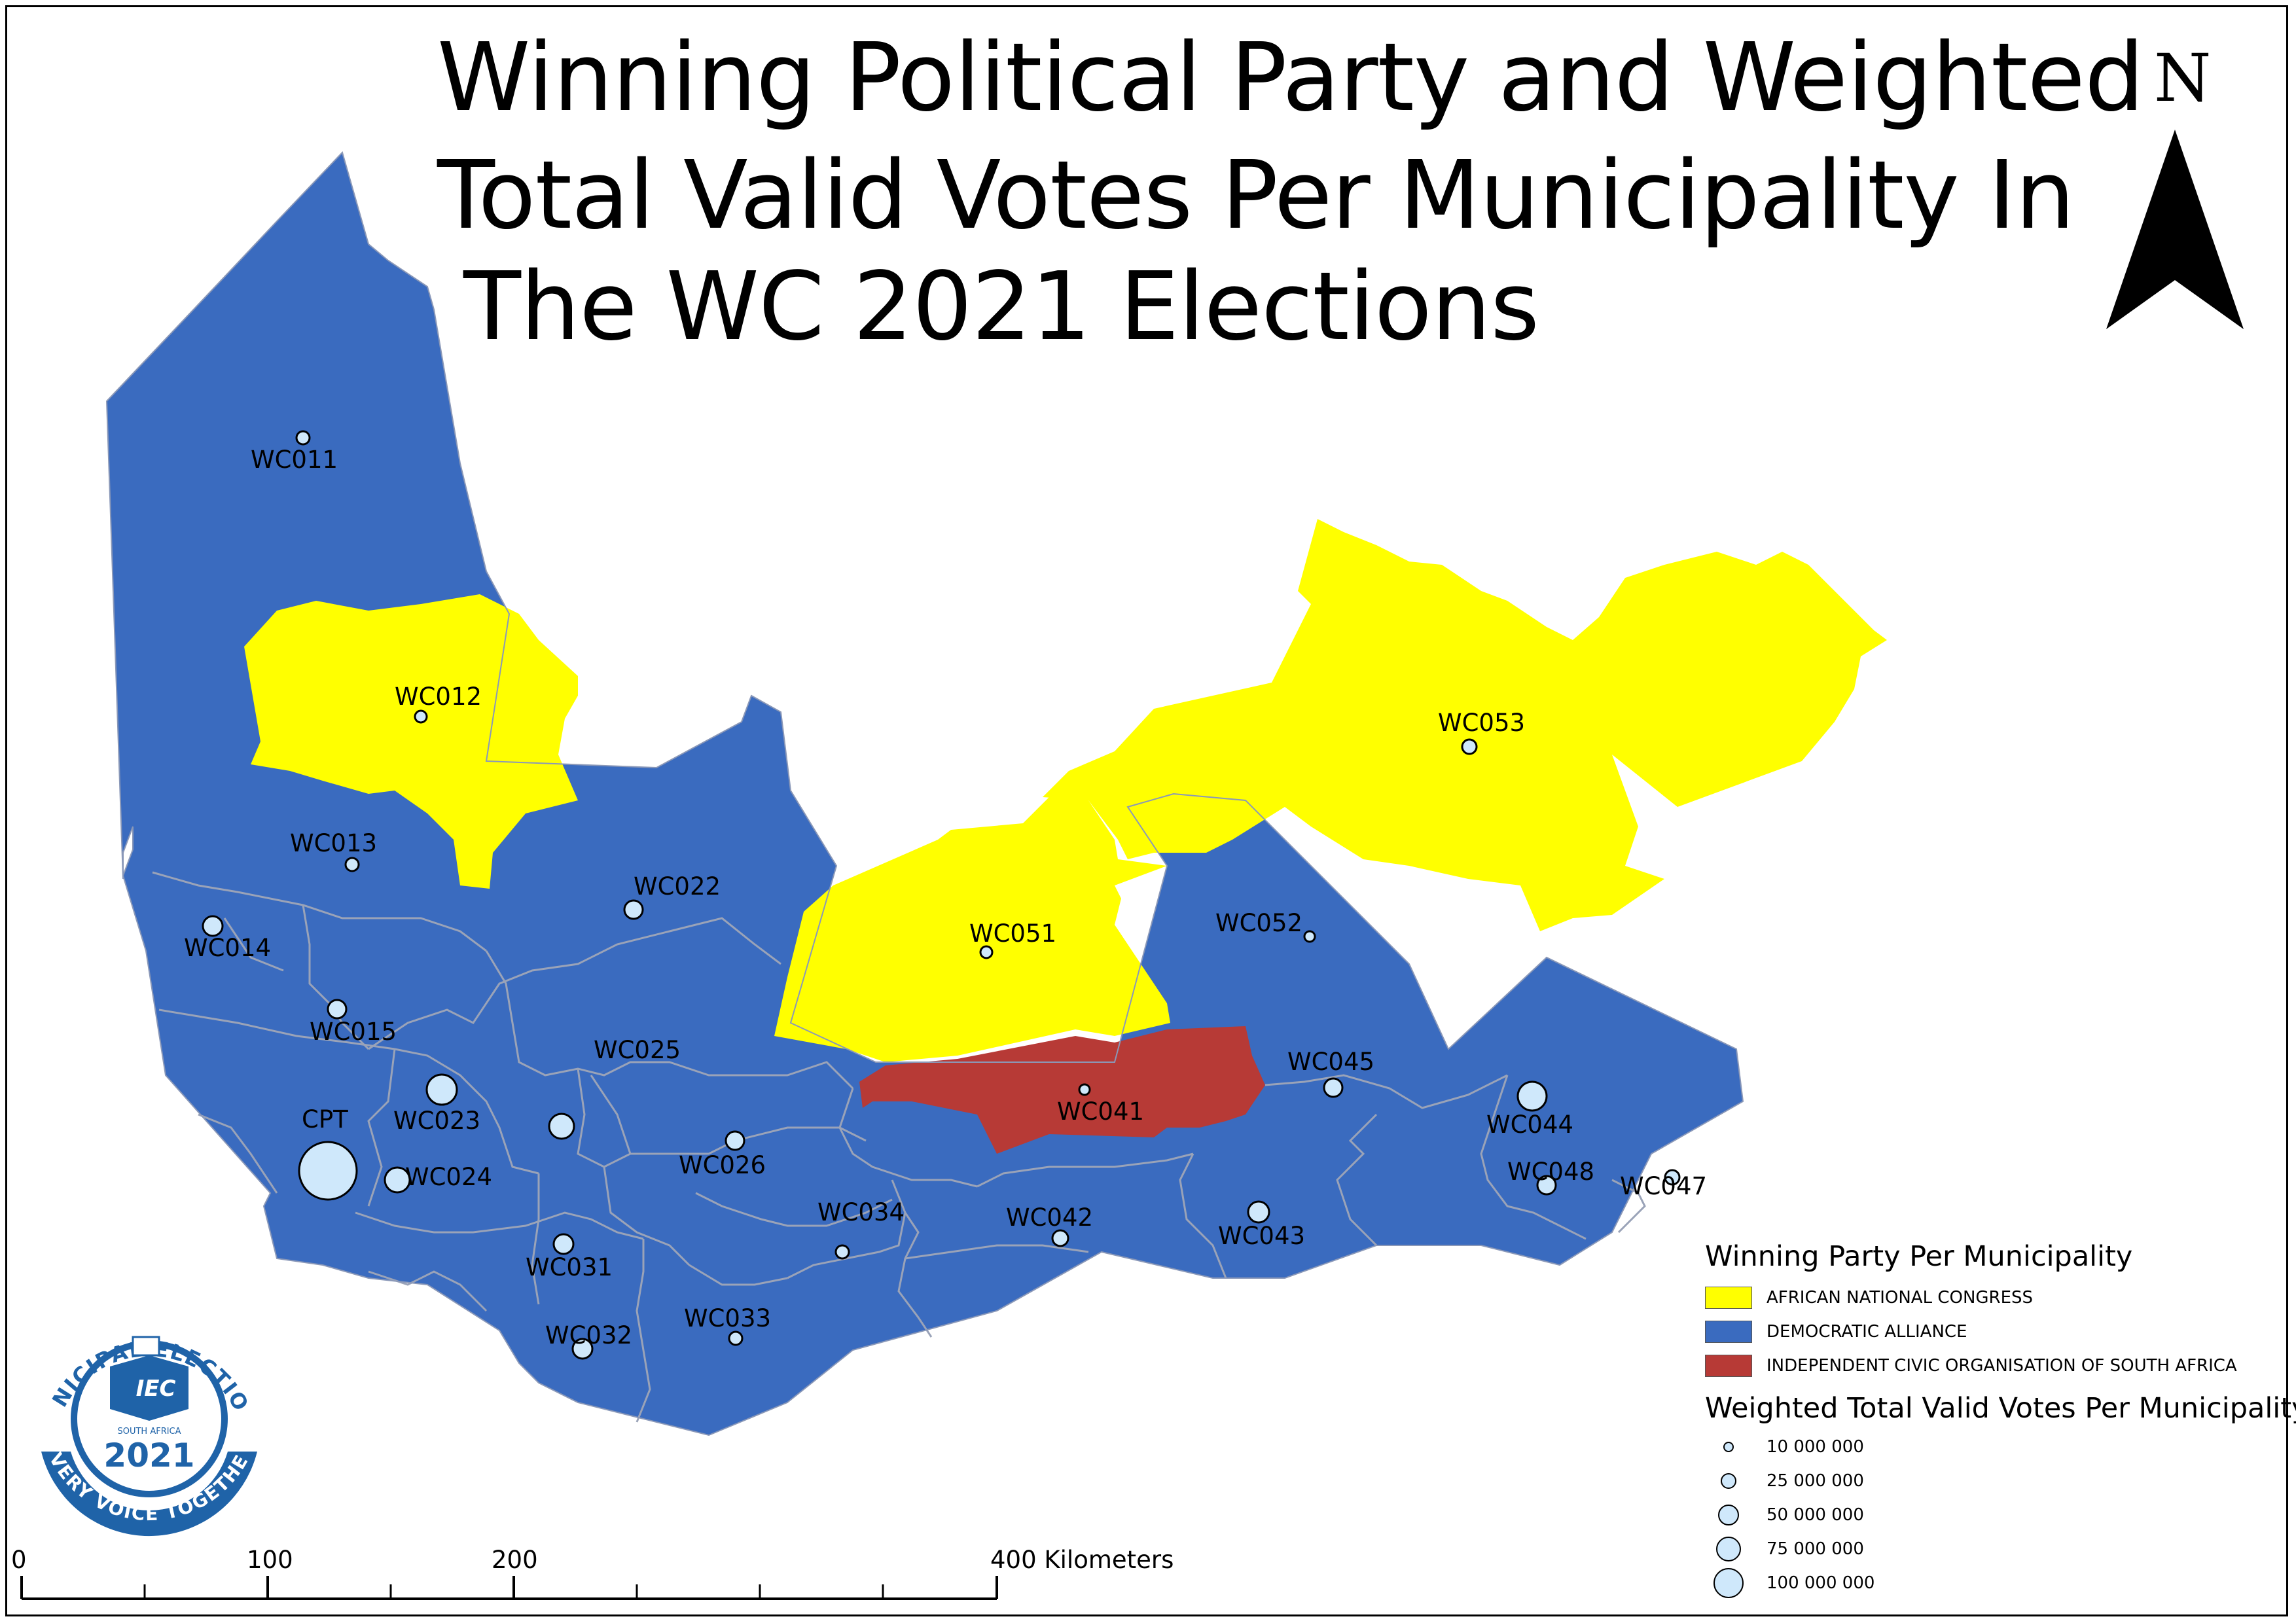 Image resolution: width=2296 pixels, height=1623 pixels. Describe the element at coordinates (592, 1573) in the screenshot. I see `scale-bar: 0 100 200 400 Kilometers` at that location.